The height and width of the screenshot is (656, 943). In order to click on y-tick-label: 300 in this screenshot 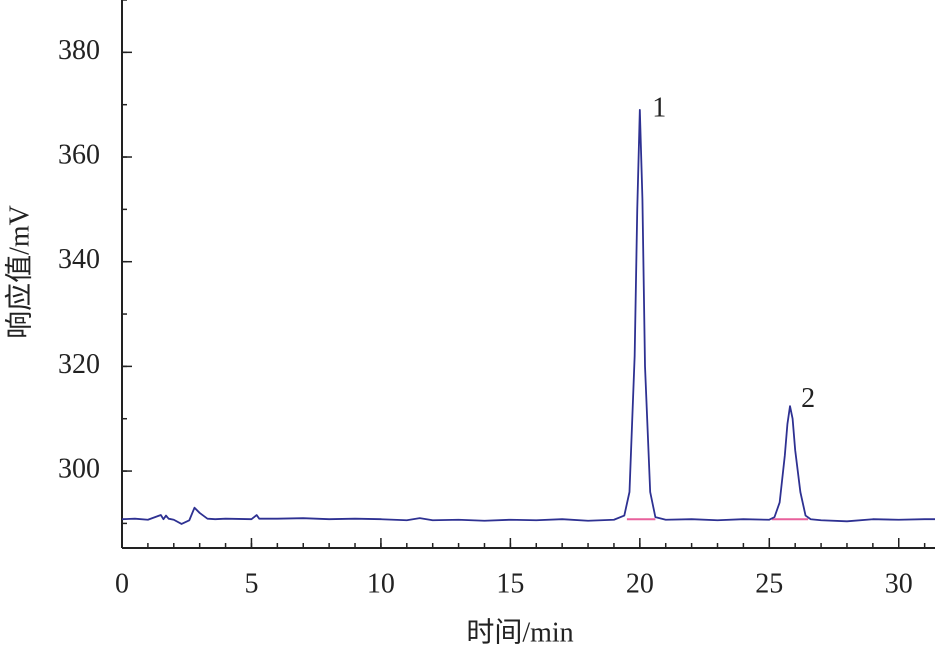, I will do `click(79, 468)`.